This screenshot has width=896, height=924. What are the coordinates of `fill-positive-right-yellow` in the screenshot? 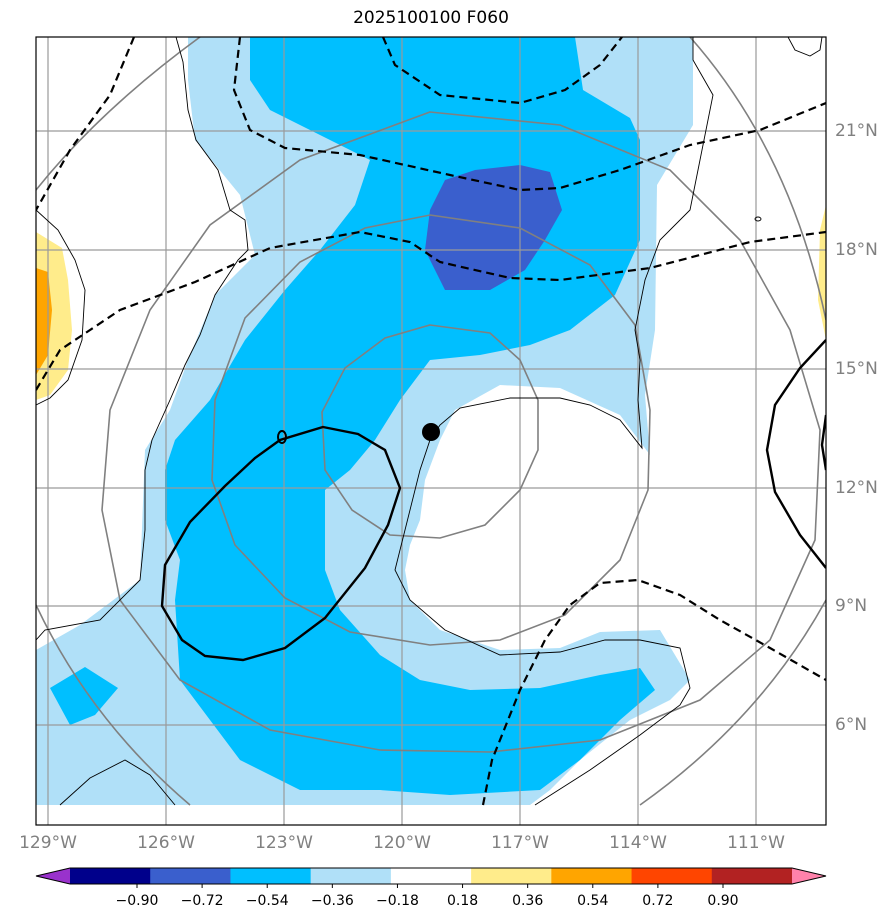 It's located at (822, 272).